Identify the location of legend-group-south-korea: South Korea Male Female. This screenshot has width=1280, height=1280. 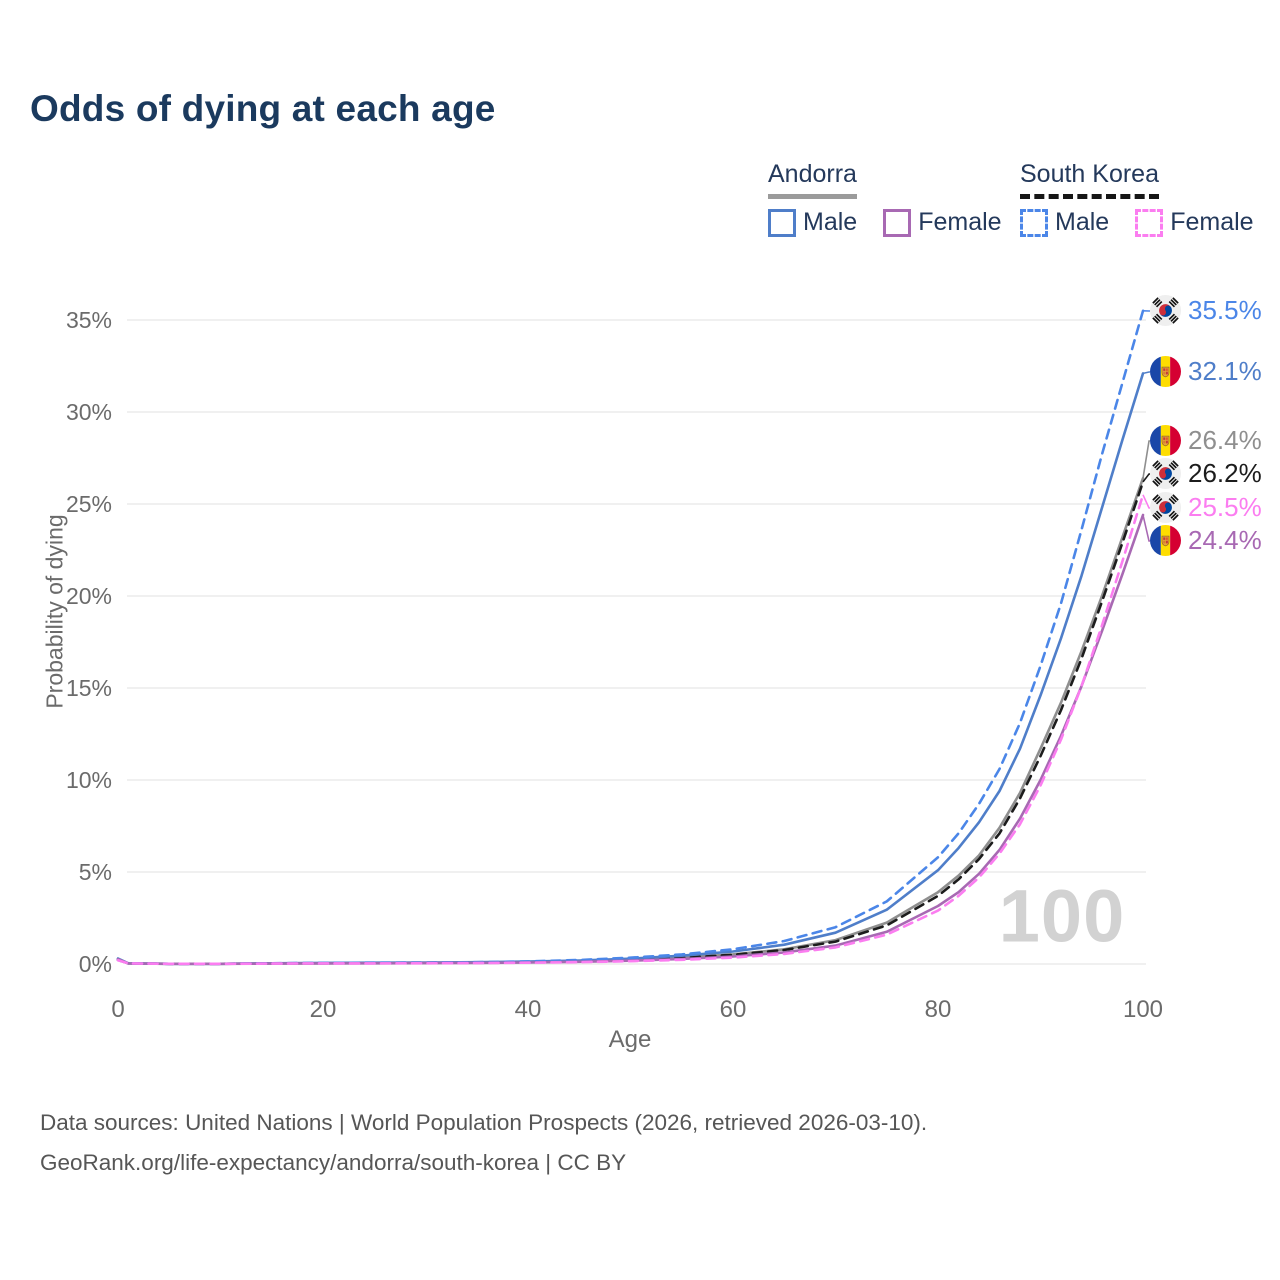
(1137, 198).